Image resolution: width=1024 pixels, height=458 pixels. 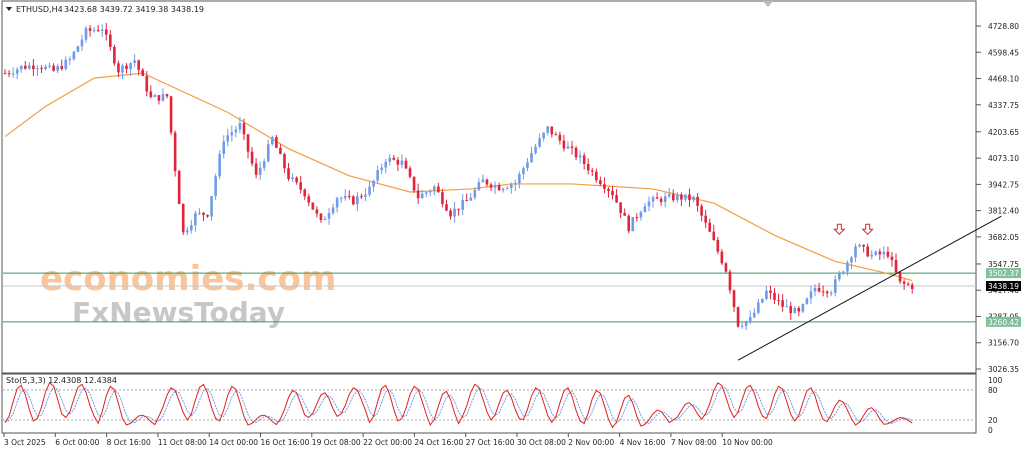 What do you see at coordinates (1003, 237) in the screenshot?
I see `price-tick-label: 3682.05` at bounding box center [1003, 237].